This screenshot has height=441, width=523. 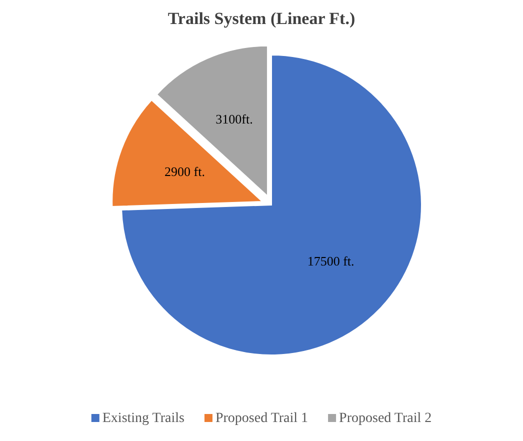 What do you see at coordinates (262, 18) in the screenshot?
I see `chart-title: Trails System (Linear Ft.)` at bounding box center [262, 18].